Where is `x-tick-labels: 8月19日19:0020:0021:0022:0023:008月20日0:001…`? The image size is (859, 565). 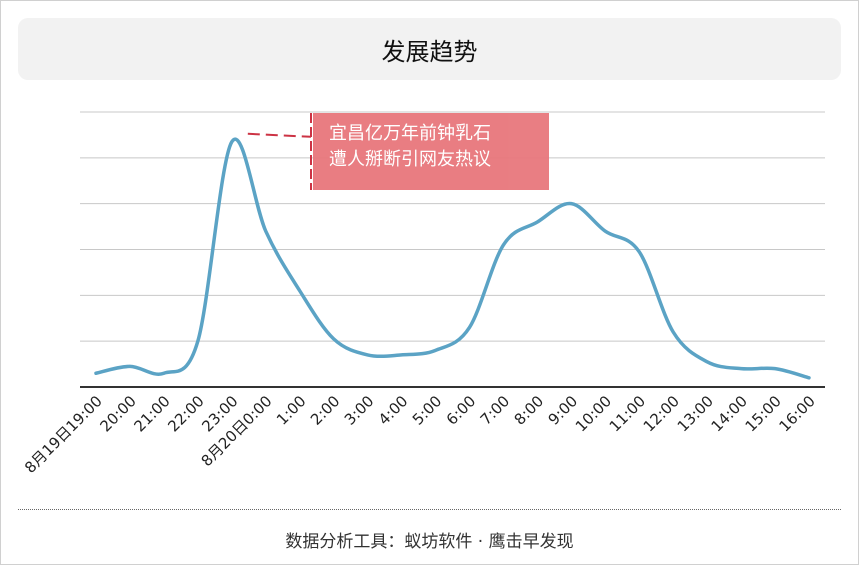
x-tick-labels: 8月19日19:0020:0021:0022:0023:008月20日0:001… is located at coordinates (420, 434).